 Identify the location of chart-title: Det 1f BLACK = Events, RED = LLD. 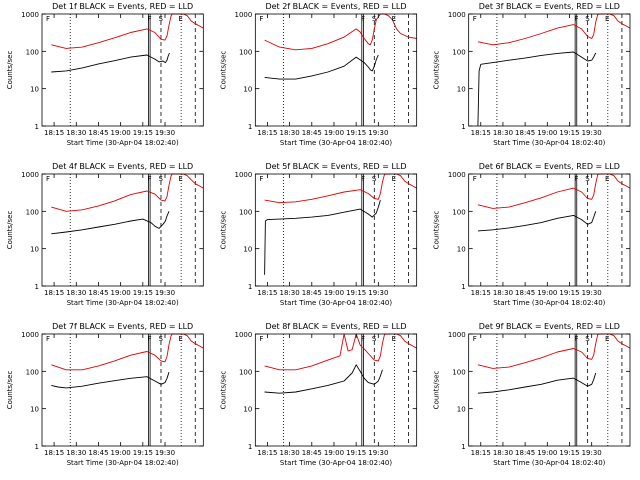
(122, 6).